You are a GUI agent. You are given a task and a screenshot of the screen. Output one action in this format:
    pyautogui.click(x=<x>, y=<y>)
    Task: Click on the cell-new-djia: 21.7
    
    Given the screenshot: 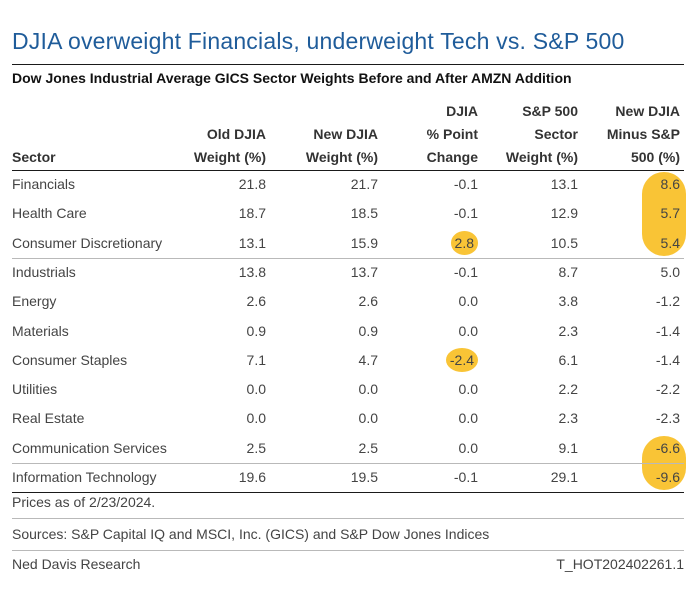 What is the action you would take?
    pyautogui.click(x=364, y=184)
    